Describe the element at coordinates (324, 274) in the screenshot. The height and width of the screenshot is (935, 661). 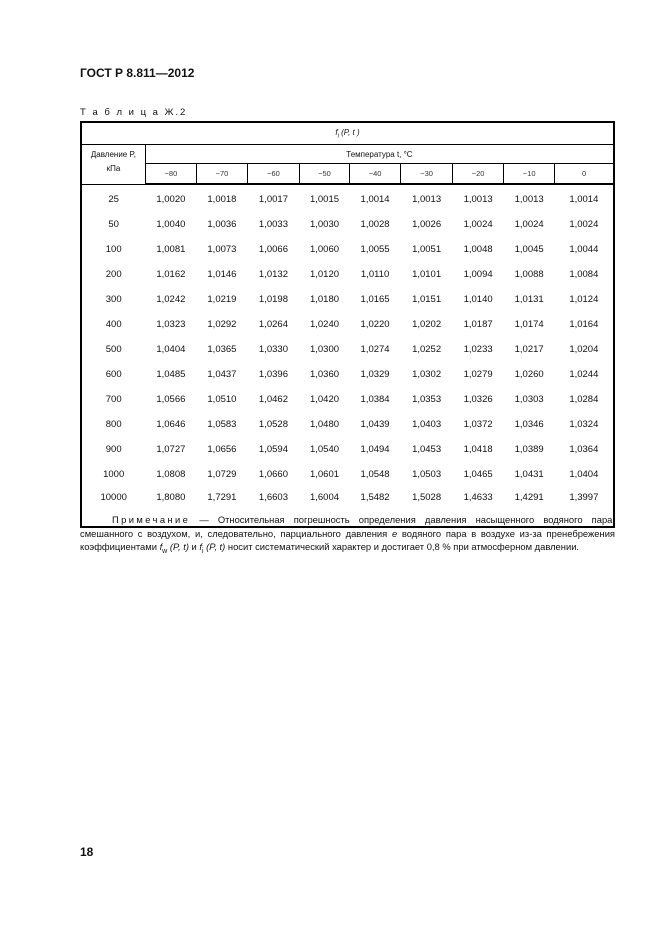
I see `value-cell: 1,0120` at that location.